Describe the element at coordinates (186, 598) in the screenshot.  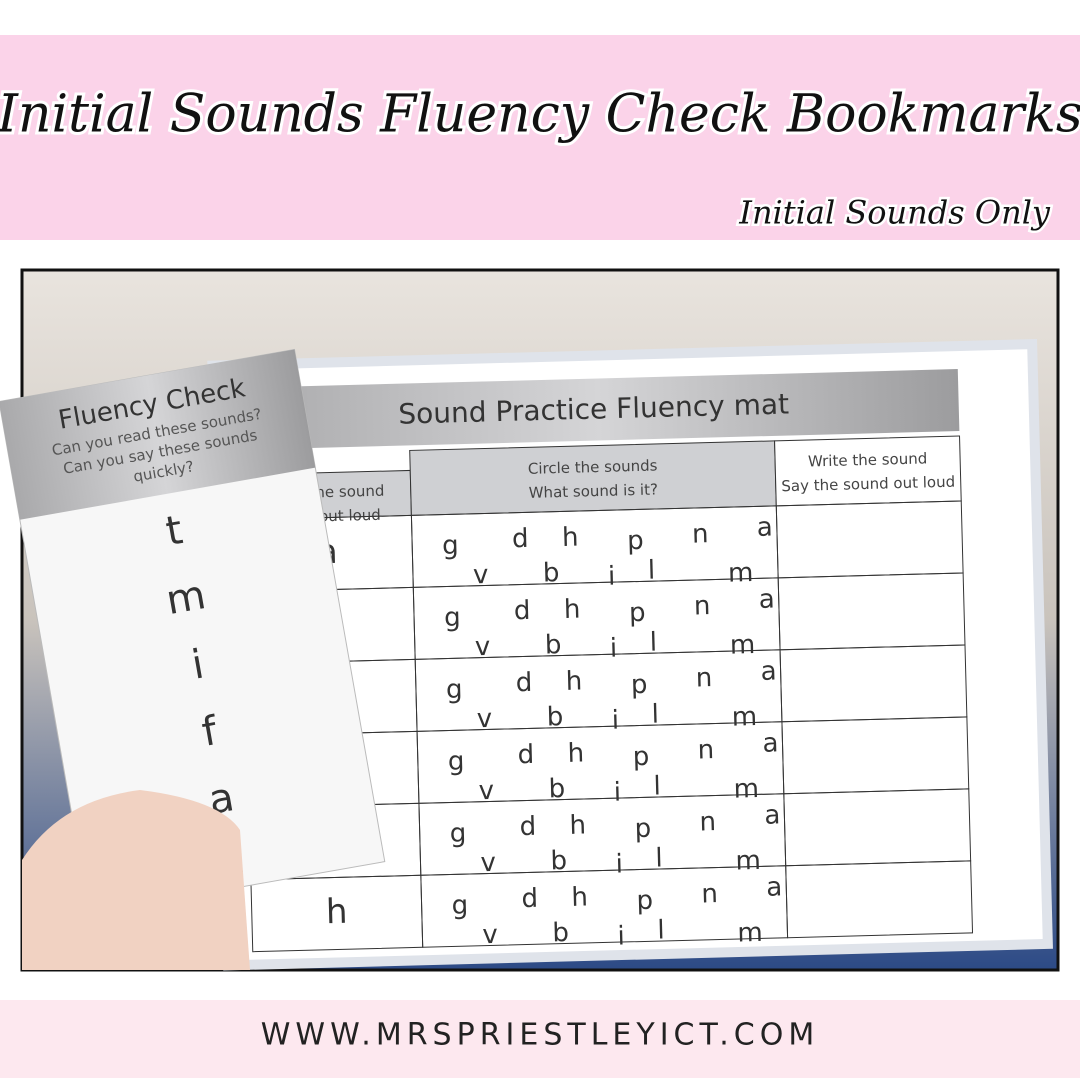
I see `bookmark-letter: m` at that location.